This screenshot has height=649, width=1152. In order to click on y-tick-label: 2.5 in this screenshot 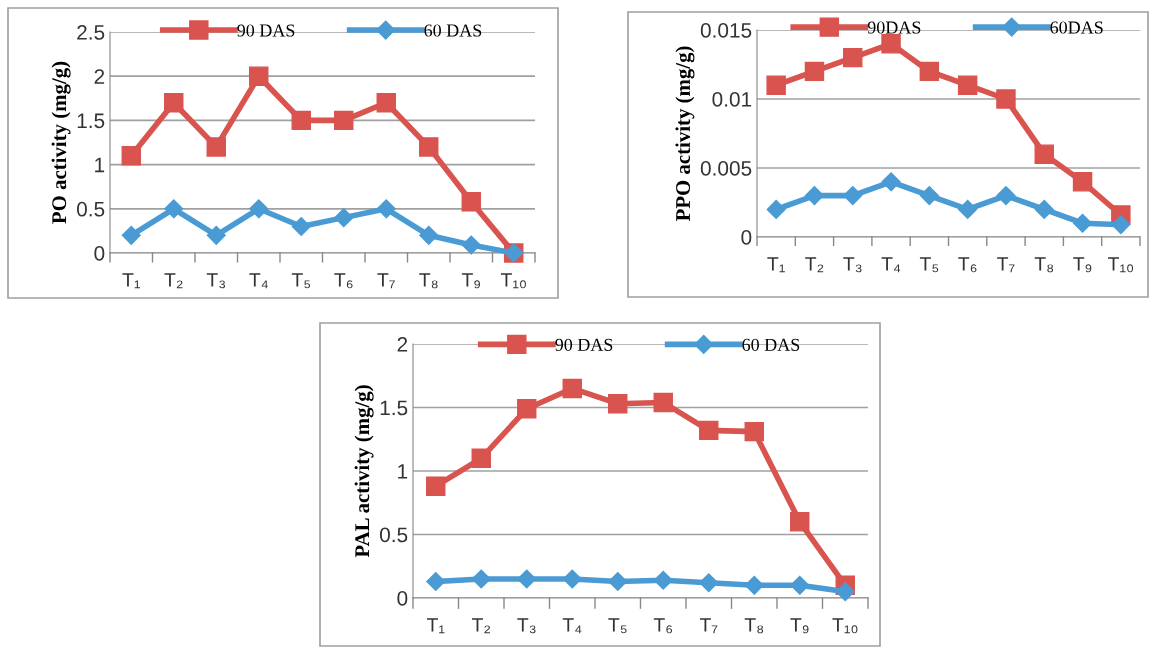, I will do `click(91, 32)`.